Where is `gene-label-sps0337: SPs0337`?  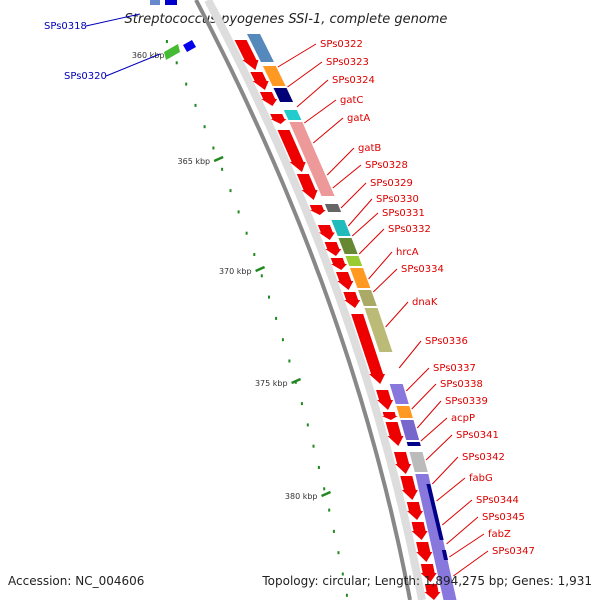
gene-label-sps0337: SPs0337 is located at coordinates (454, 368).